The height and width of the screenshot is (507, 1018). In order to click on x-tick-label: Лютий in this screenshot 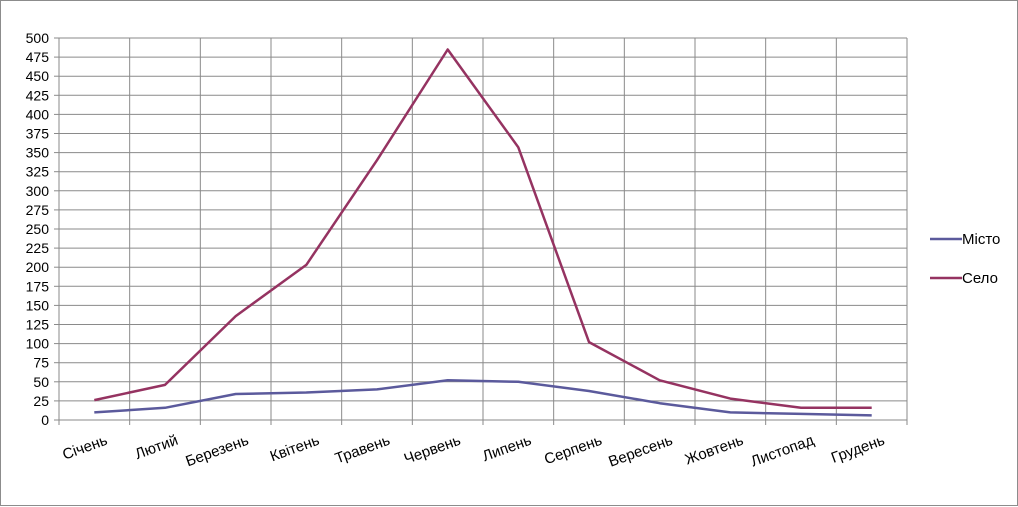, I will do `click(157, 447)`.